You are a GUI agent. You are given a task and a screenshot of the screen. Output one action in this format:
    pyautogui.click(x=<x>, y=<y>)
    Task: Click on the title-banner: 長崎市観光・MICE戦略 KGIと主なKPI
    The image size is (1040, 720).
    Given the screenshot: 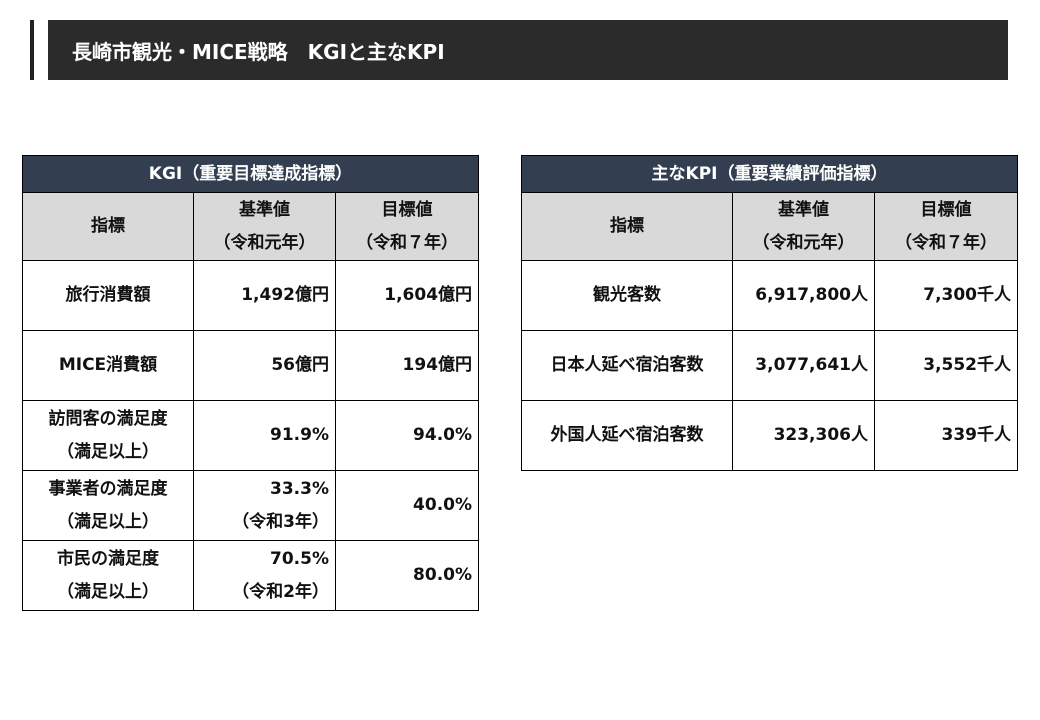 What is the action you would take?
    pyautogui.click(x=528, y=50)
    